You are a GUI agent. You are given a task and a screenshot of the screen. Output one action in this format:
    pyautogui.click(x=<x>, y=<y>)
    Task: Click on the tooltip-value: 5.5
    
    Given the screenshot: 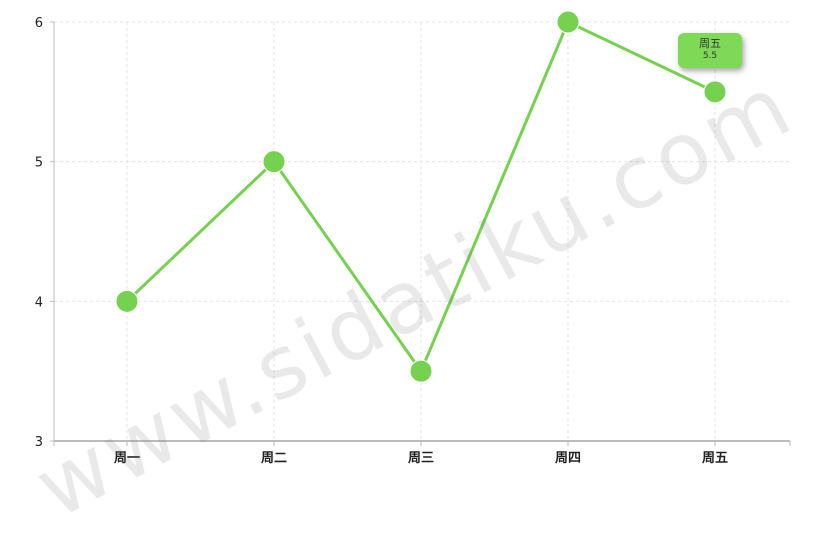 What is the action you would take?
    pyautogui.click(x=710, y=56)
    